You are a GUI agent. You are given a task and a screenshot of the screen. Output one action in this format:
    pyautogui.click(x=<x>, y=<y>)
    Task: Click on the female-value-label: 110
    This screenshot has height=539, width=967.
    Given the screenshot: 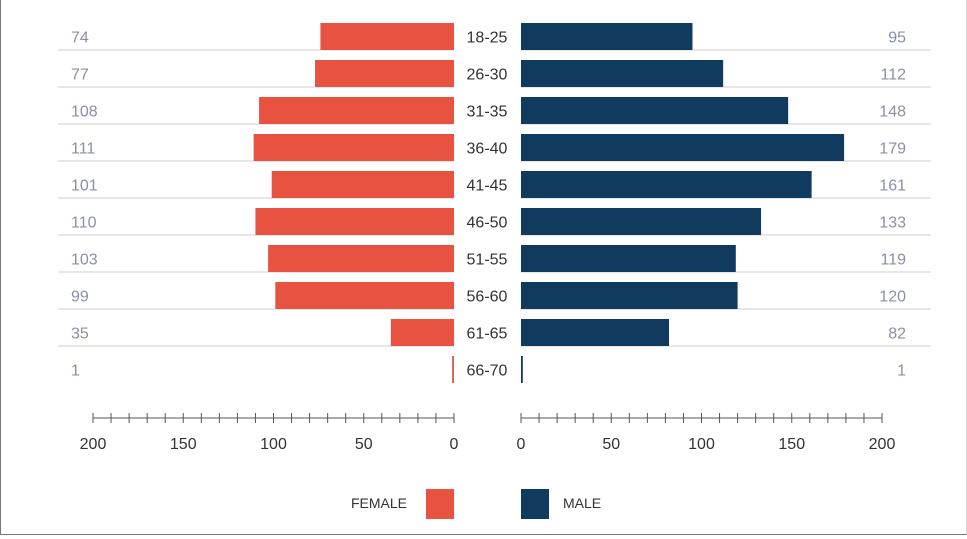 What is the action you would take?
    pyautogui.click(x=84, y=223)
    